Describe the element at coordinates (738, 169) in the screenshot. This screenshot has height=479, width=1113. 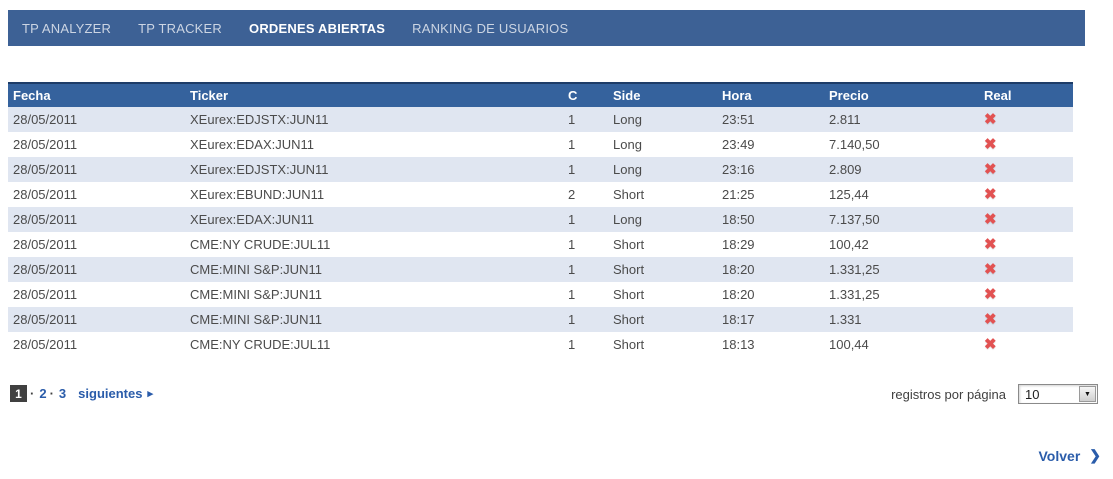
I see `cell-hora: 23:16` at that location.